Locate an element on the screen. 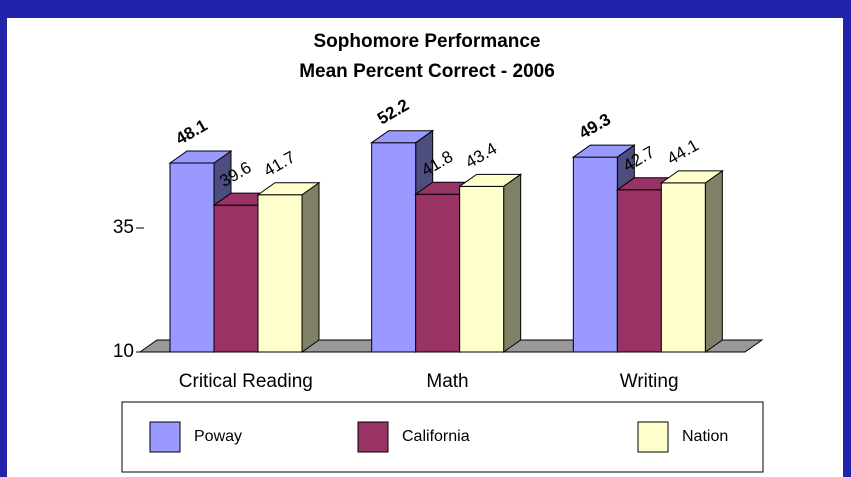  y-tick-label: 35 is located at coordinates (123, 227).